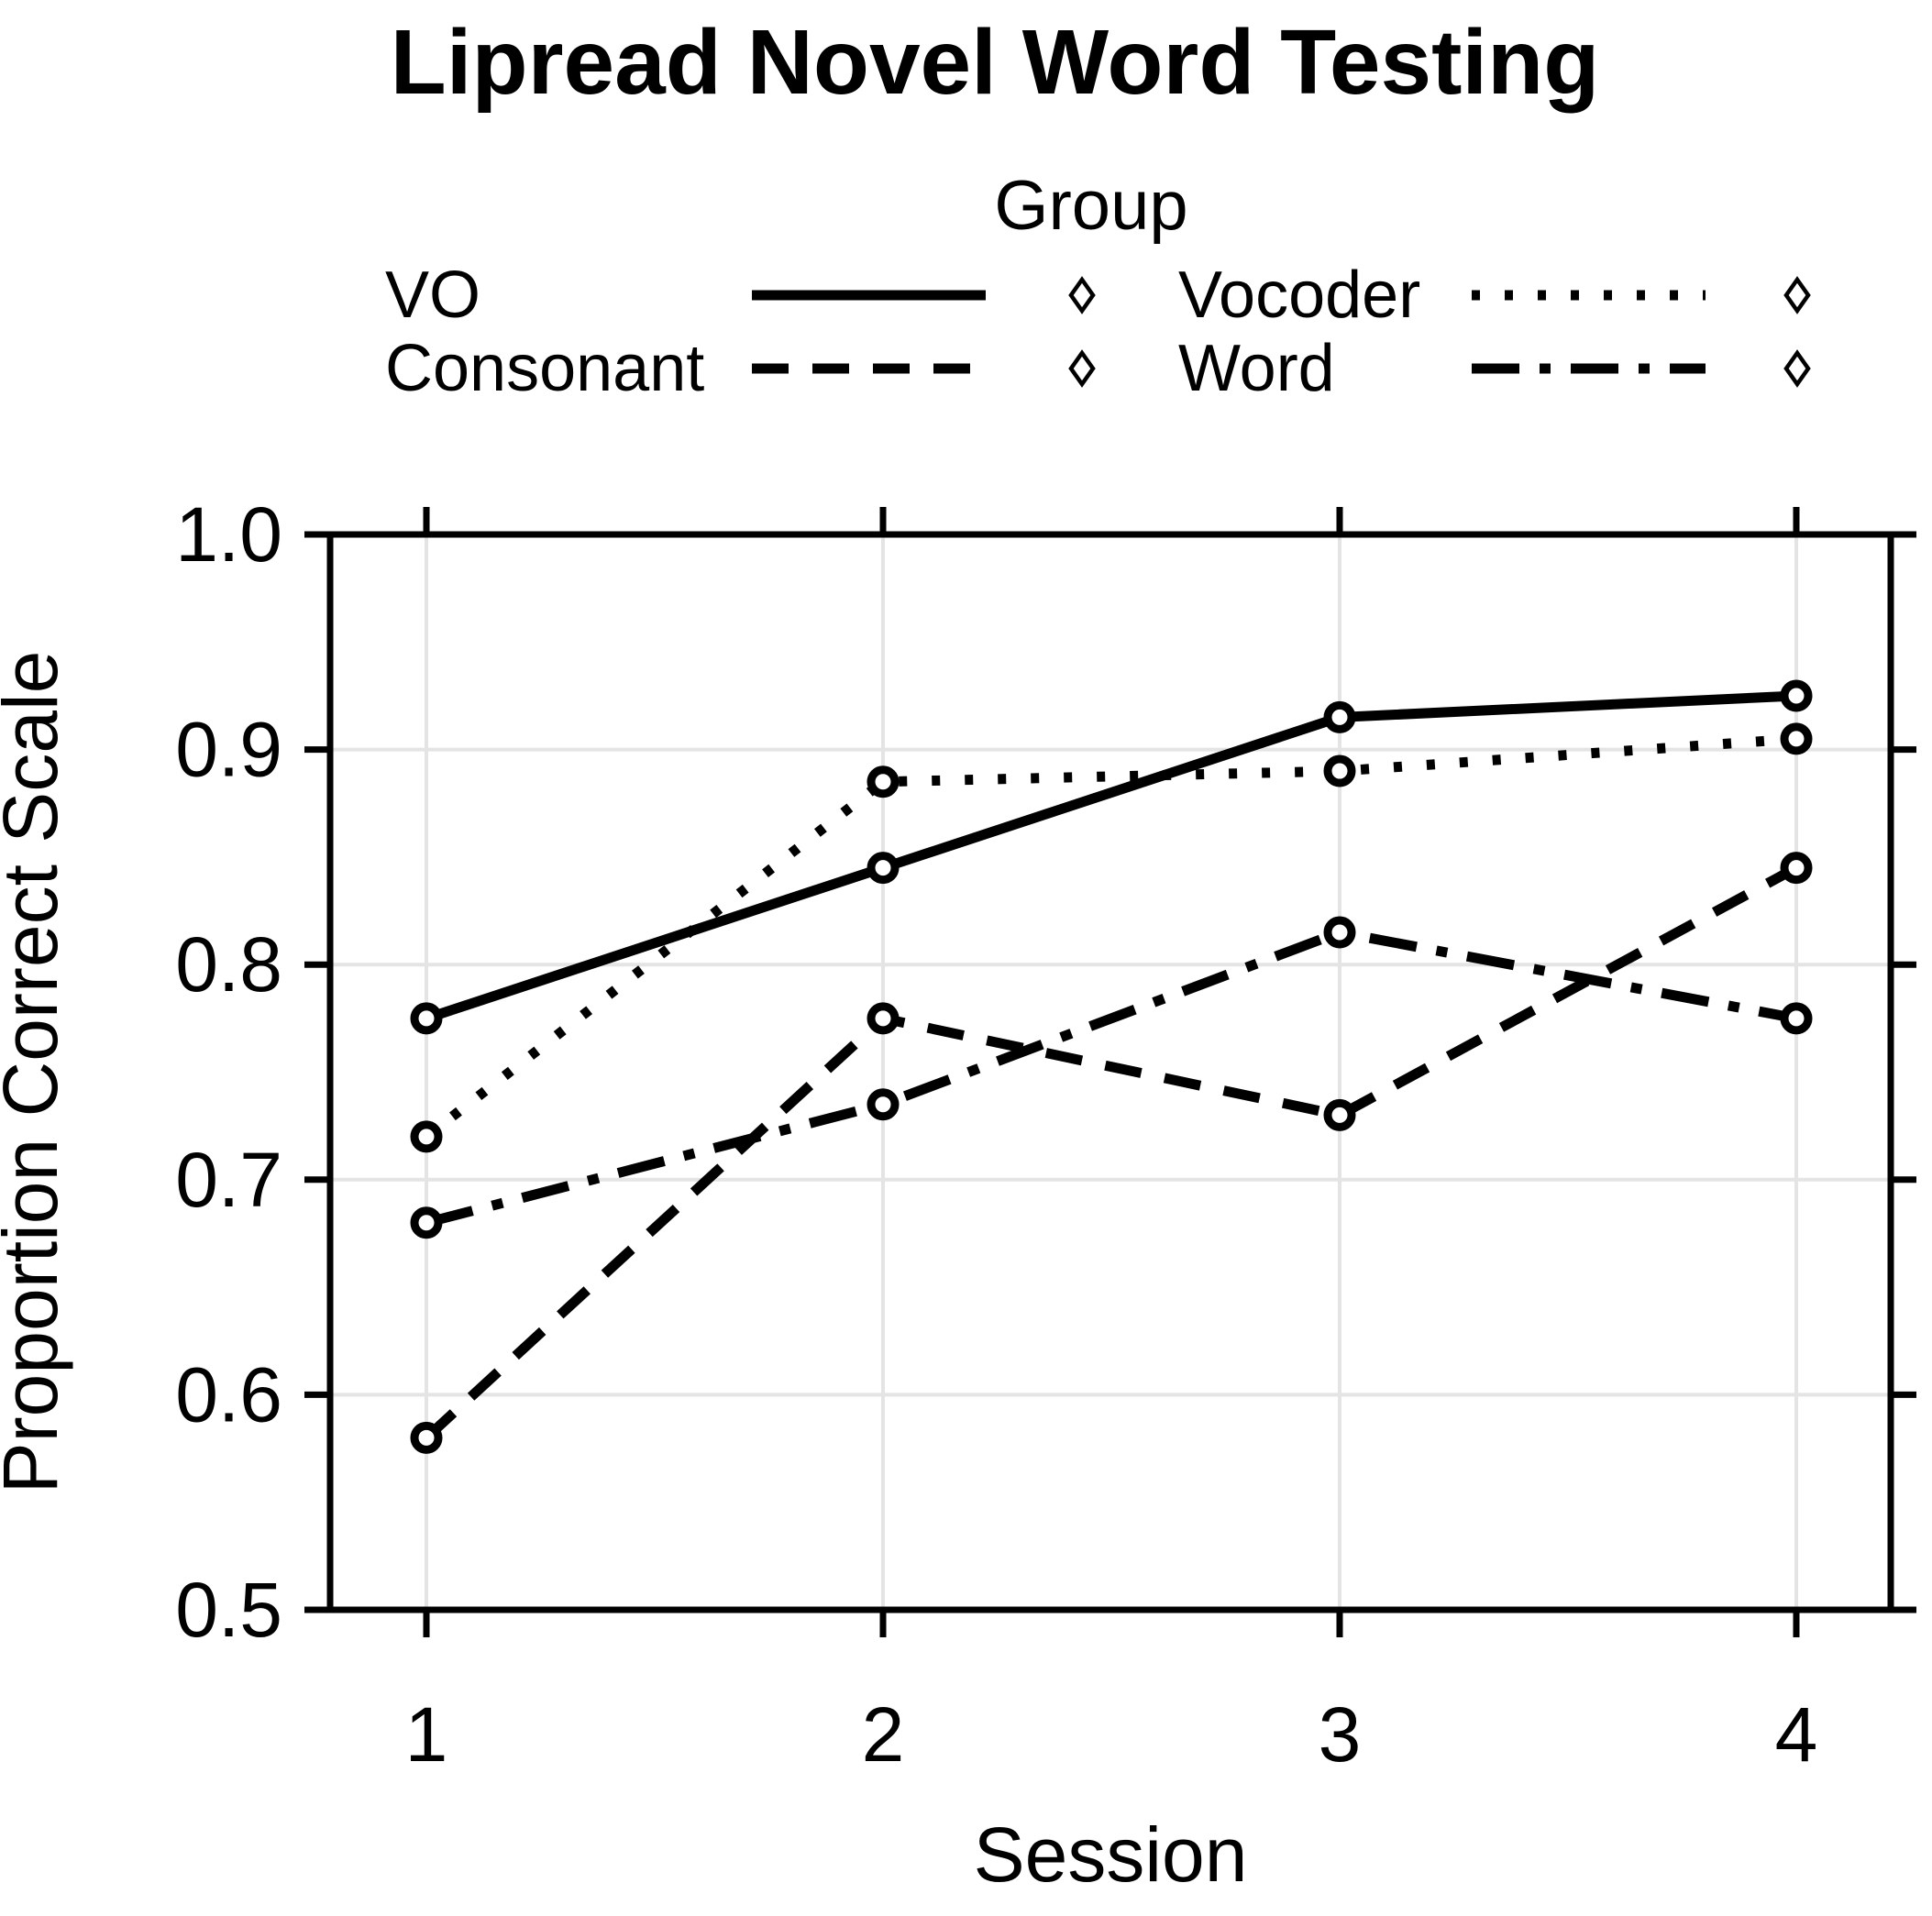  Describe the element at coordinates (1090, 206) in the screenshot. I see `legend-title: Group` at that location.